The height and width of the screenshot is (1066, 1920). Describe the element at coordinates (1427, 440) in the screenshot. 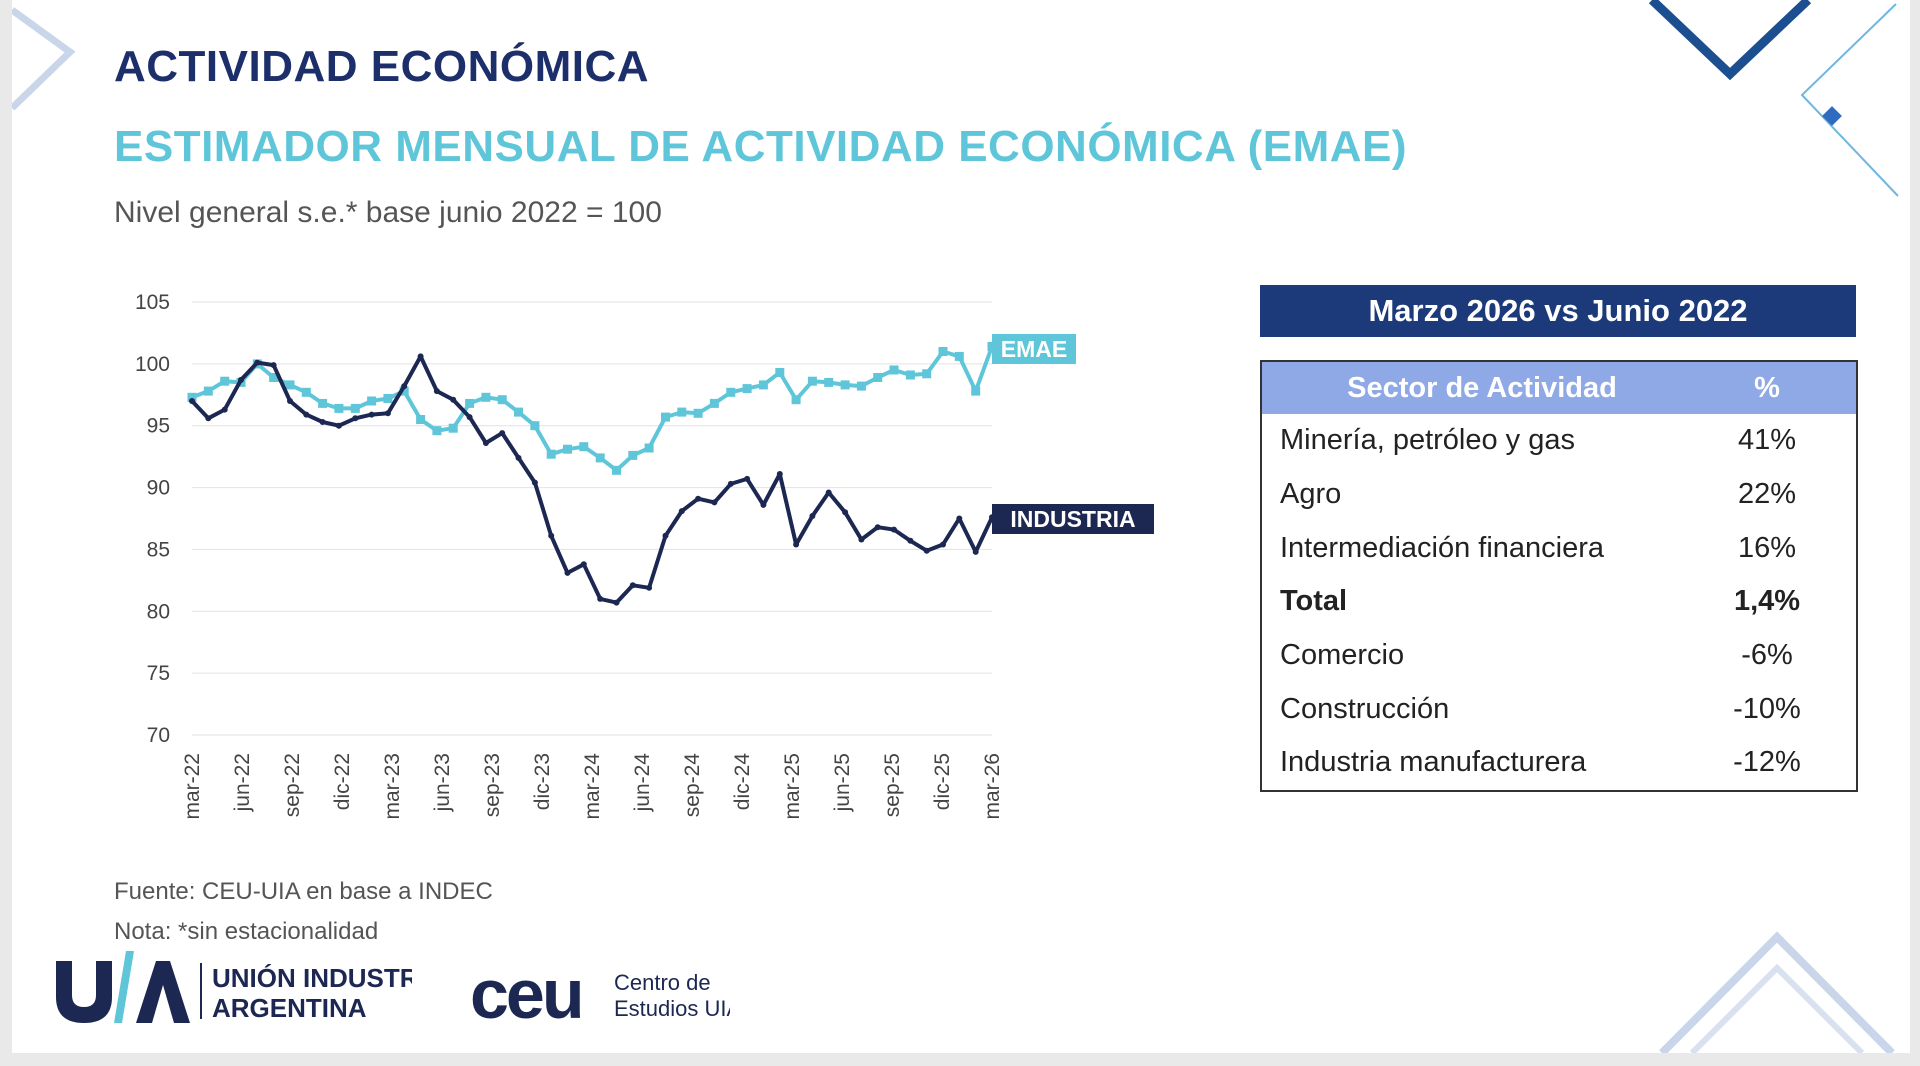

I see `sector-cell: Minería, petróleo y gas` at that location.